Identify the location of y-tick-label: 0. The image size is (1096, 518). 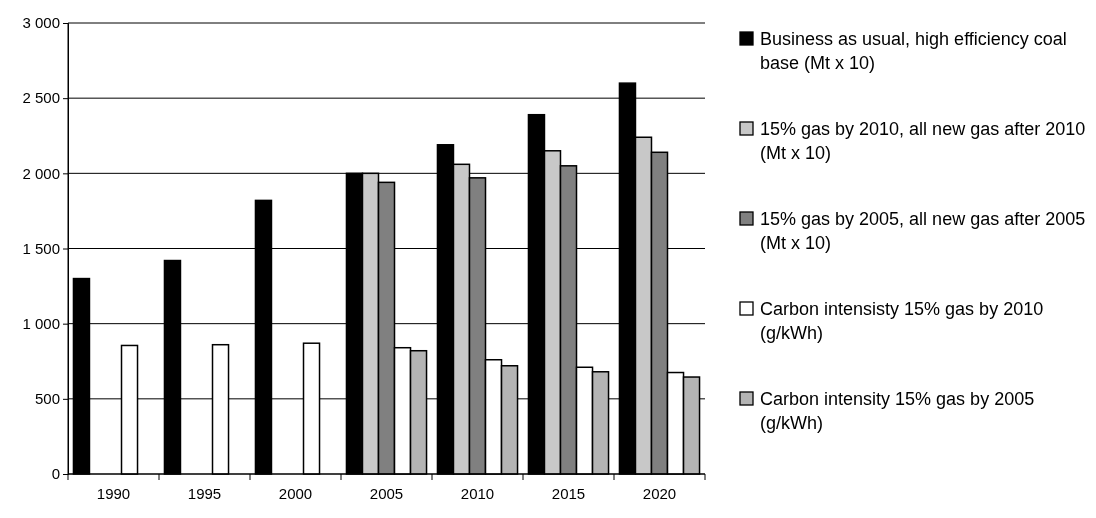
(55, 474).